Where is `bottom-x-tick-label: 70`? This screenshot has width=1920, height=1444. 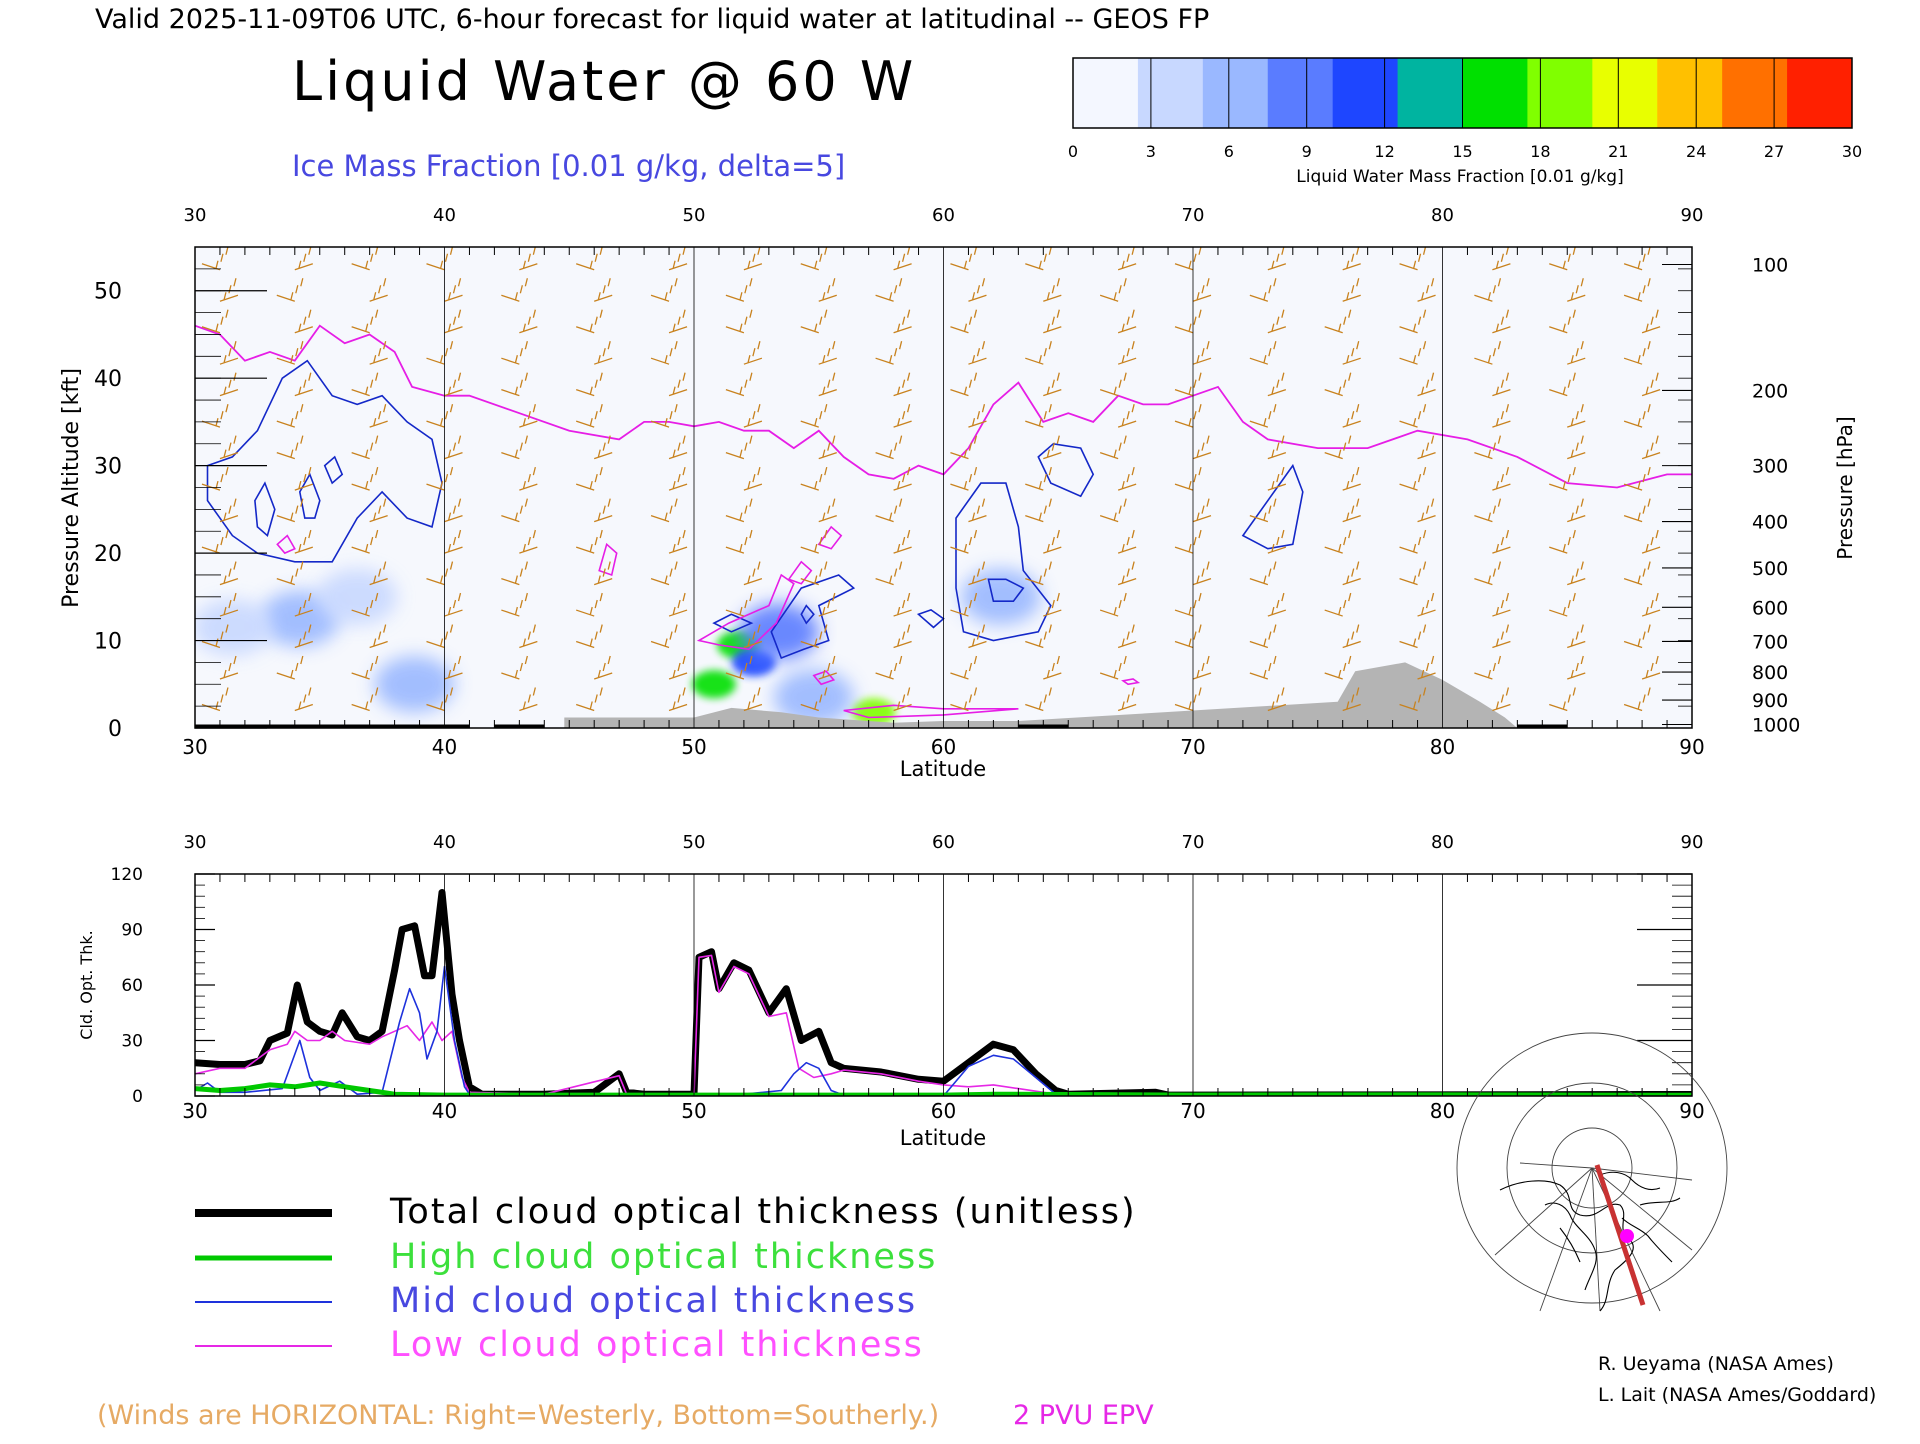 bottom-x-tick-label: 70 is located at coordinates (1192, 1111).